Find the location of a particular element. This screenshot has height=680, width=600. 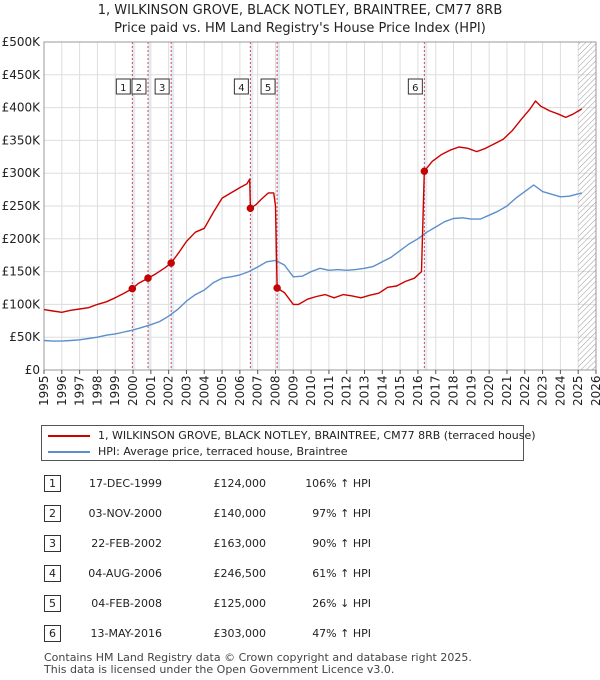

sale-hpi-change: 106% ↑ HPI is located at coordinates (338, 483).